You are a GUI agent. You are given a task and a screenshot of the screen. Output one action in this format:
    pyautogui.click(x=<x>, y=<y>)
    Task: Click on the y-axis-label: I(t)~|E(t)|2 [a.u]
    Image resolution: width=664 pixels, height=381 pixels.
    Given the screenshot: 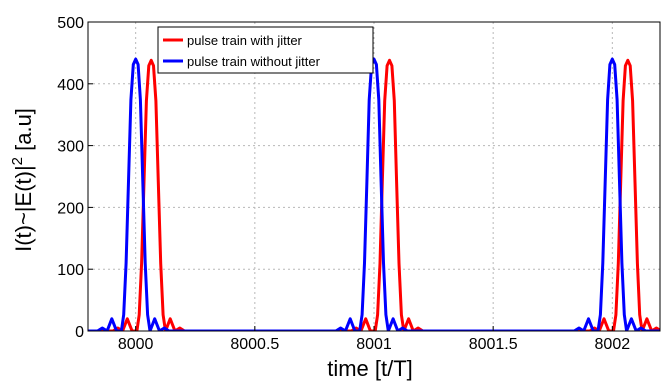 What is the action you would take?
    pyautogui.click(x=22, y=180)
    